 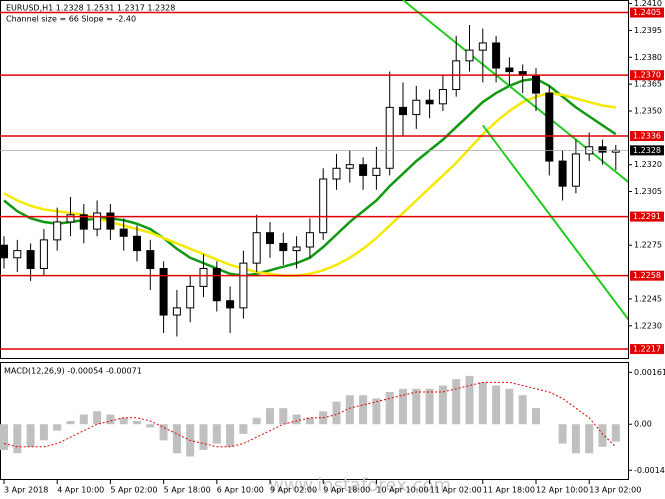 What do you see at coordinates (26, 490) in the screenshot?
I see `x-tick-label: 3 Apr 2018` at bounding box center [26, 490].